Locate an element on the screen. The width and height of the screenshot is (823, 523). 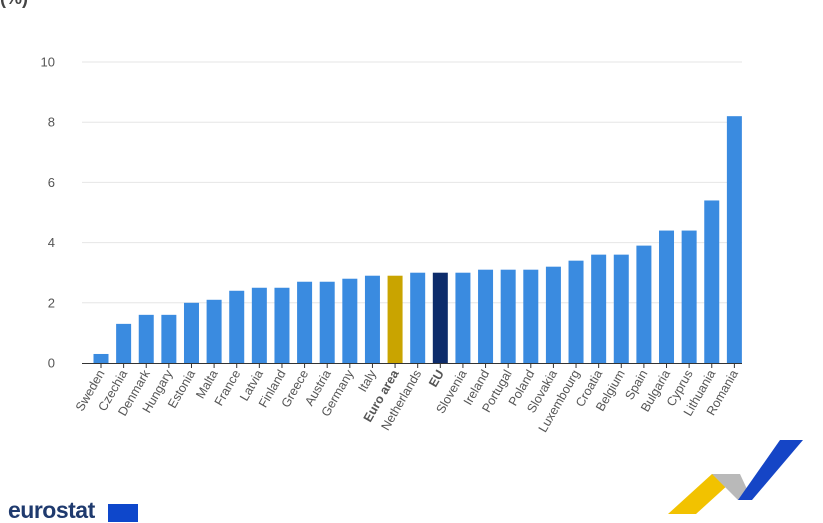
bar-france is located at coordinates (237, 326).